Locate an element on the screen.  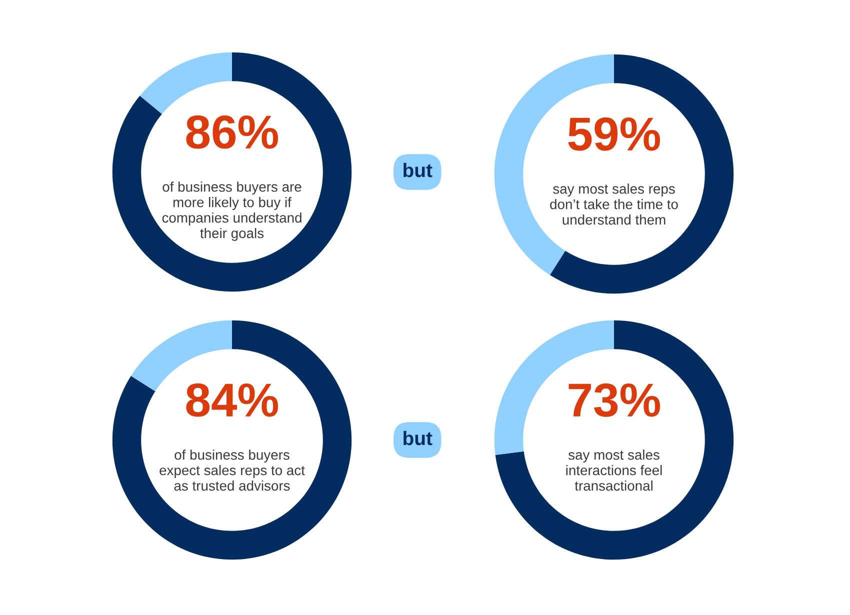
text: say most sales reps don’t take the time to understand them is located at coordinates (614, 204).